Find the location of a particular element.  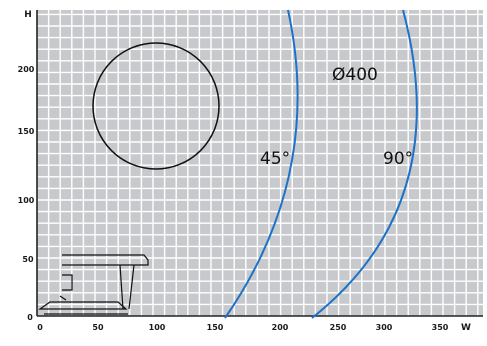

x-tick-label: 0 is located at coordinates (40, 327).